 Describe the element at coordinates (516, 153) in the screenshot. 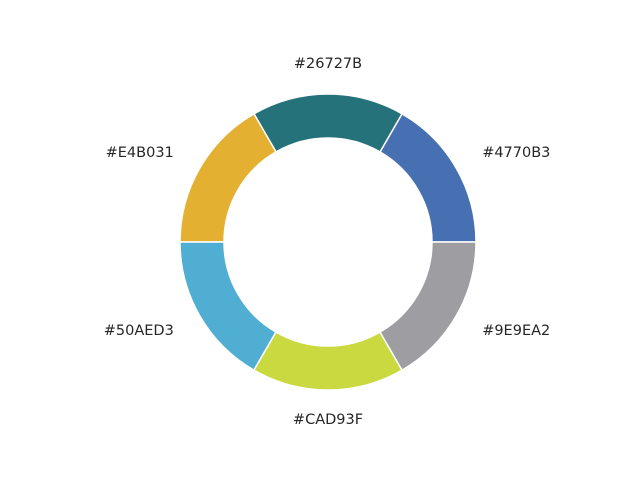

I see `slice-label-1: #4770B3` at that location.